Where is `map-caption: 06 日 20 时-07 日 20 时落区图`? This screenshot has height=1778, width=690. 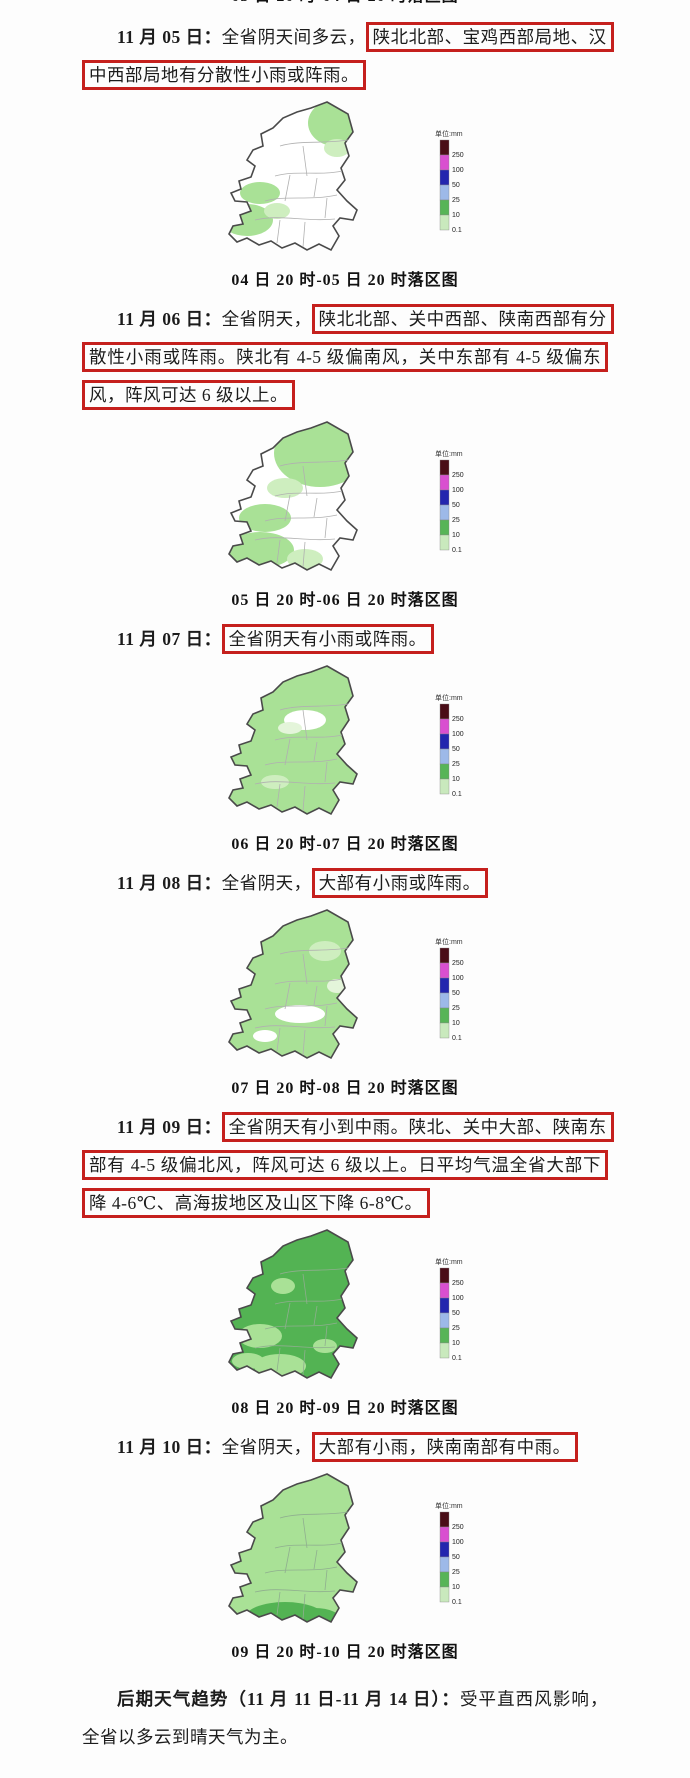
map-caption: 06 日 20 时-07 日 20 时落区图 is located at coordinates (345, 844).